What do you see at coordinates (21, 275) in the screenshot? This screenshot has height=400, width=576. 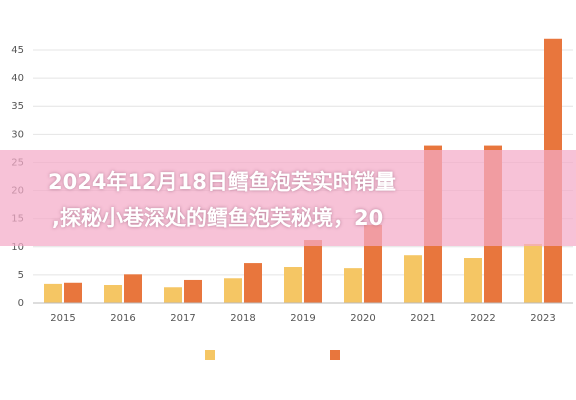 I see `y-tick-label: 5` at bounding box center [21, 275].